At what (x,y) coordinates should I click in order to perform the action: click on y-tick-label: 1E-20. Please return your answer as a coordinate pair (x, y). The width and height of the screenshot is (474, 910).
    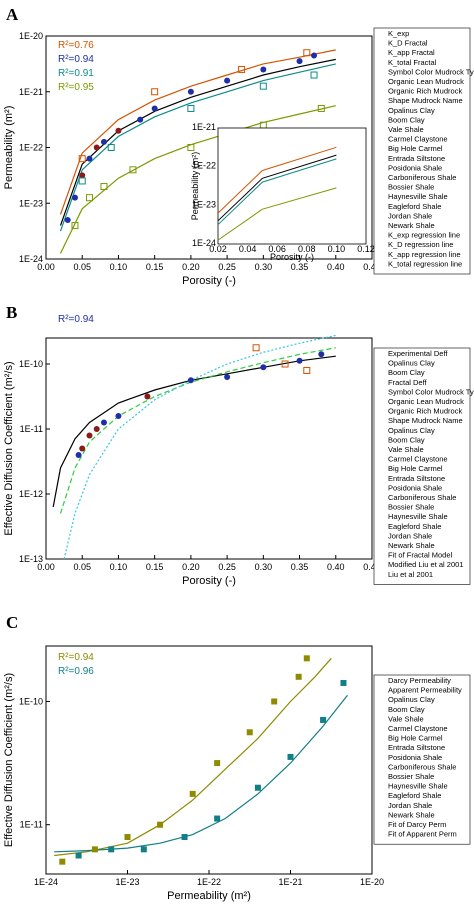
    Looking at the image, I should click on (31, 36).